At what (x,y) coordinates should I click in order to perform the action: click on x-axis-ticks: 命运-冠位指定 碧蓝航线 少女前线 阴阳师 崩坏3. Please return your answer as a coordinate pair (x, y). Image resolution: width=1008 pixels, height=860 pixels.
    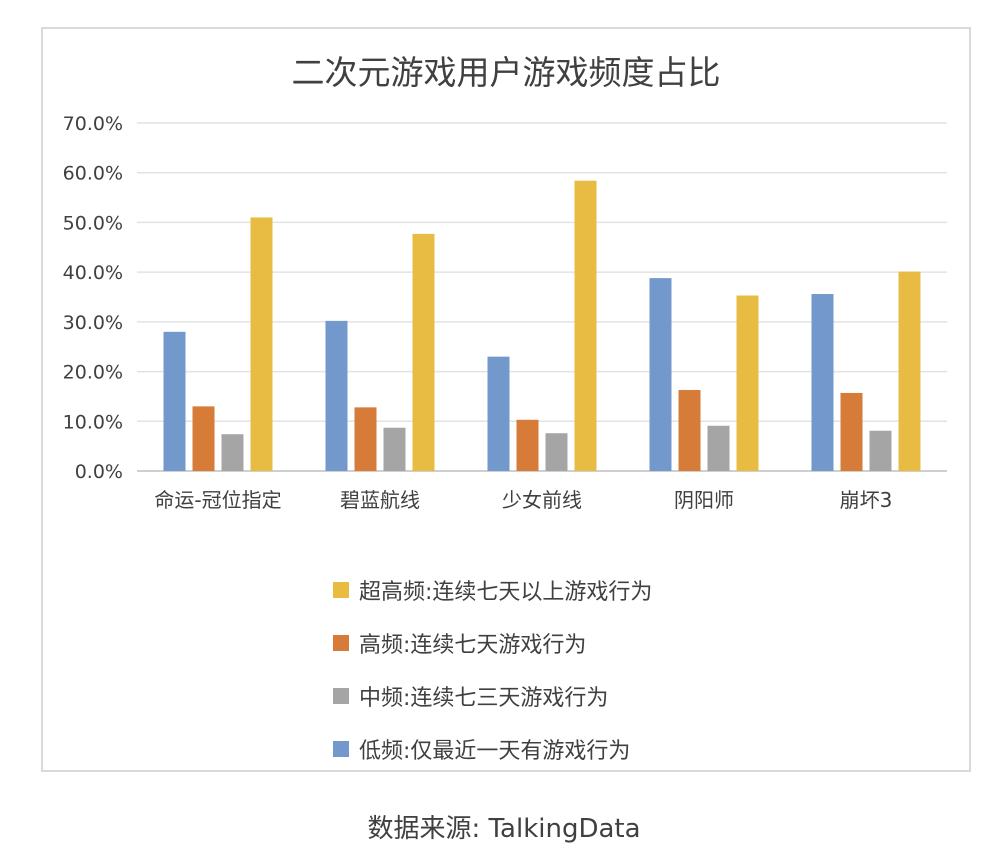
    Looking at the image, I should click on (523, 500).